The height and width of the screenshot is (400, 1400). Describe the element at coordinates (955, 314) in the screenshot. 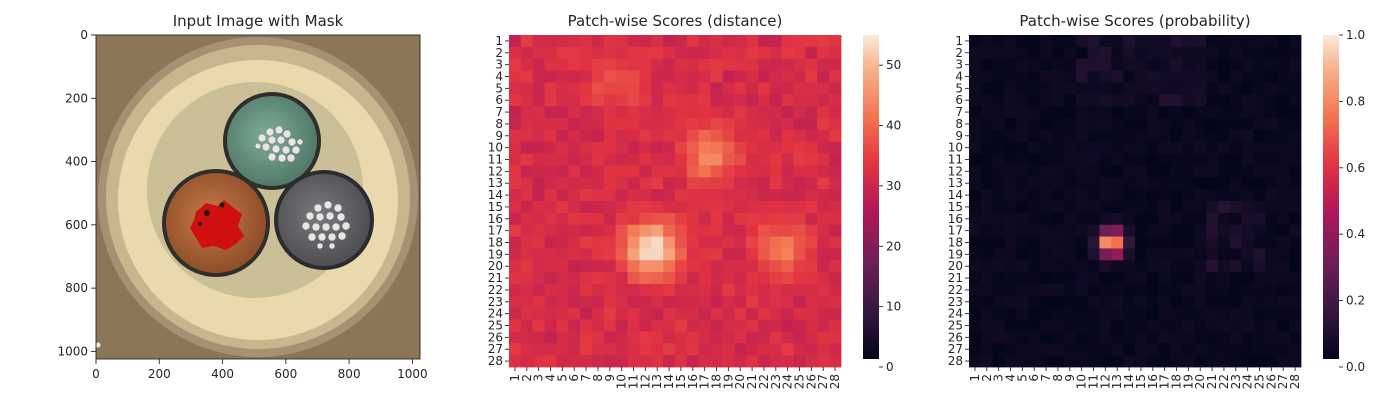

I see `row-label: 24` at that location.